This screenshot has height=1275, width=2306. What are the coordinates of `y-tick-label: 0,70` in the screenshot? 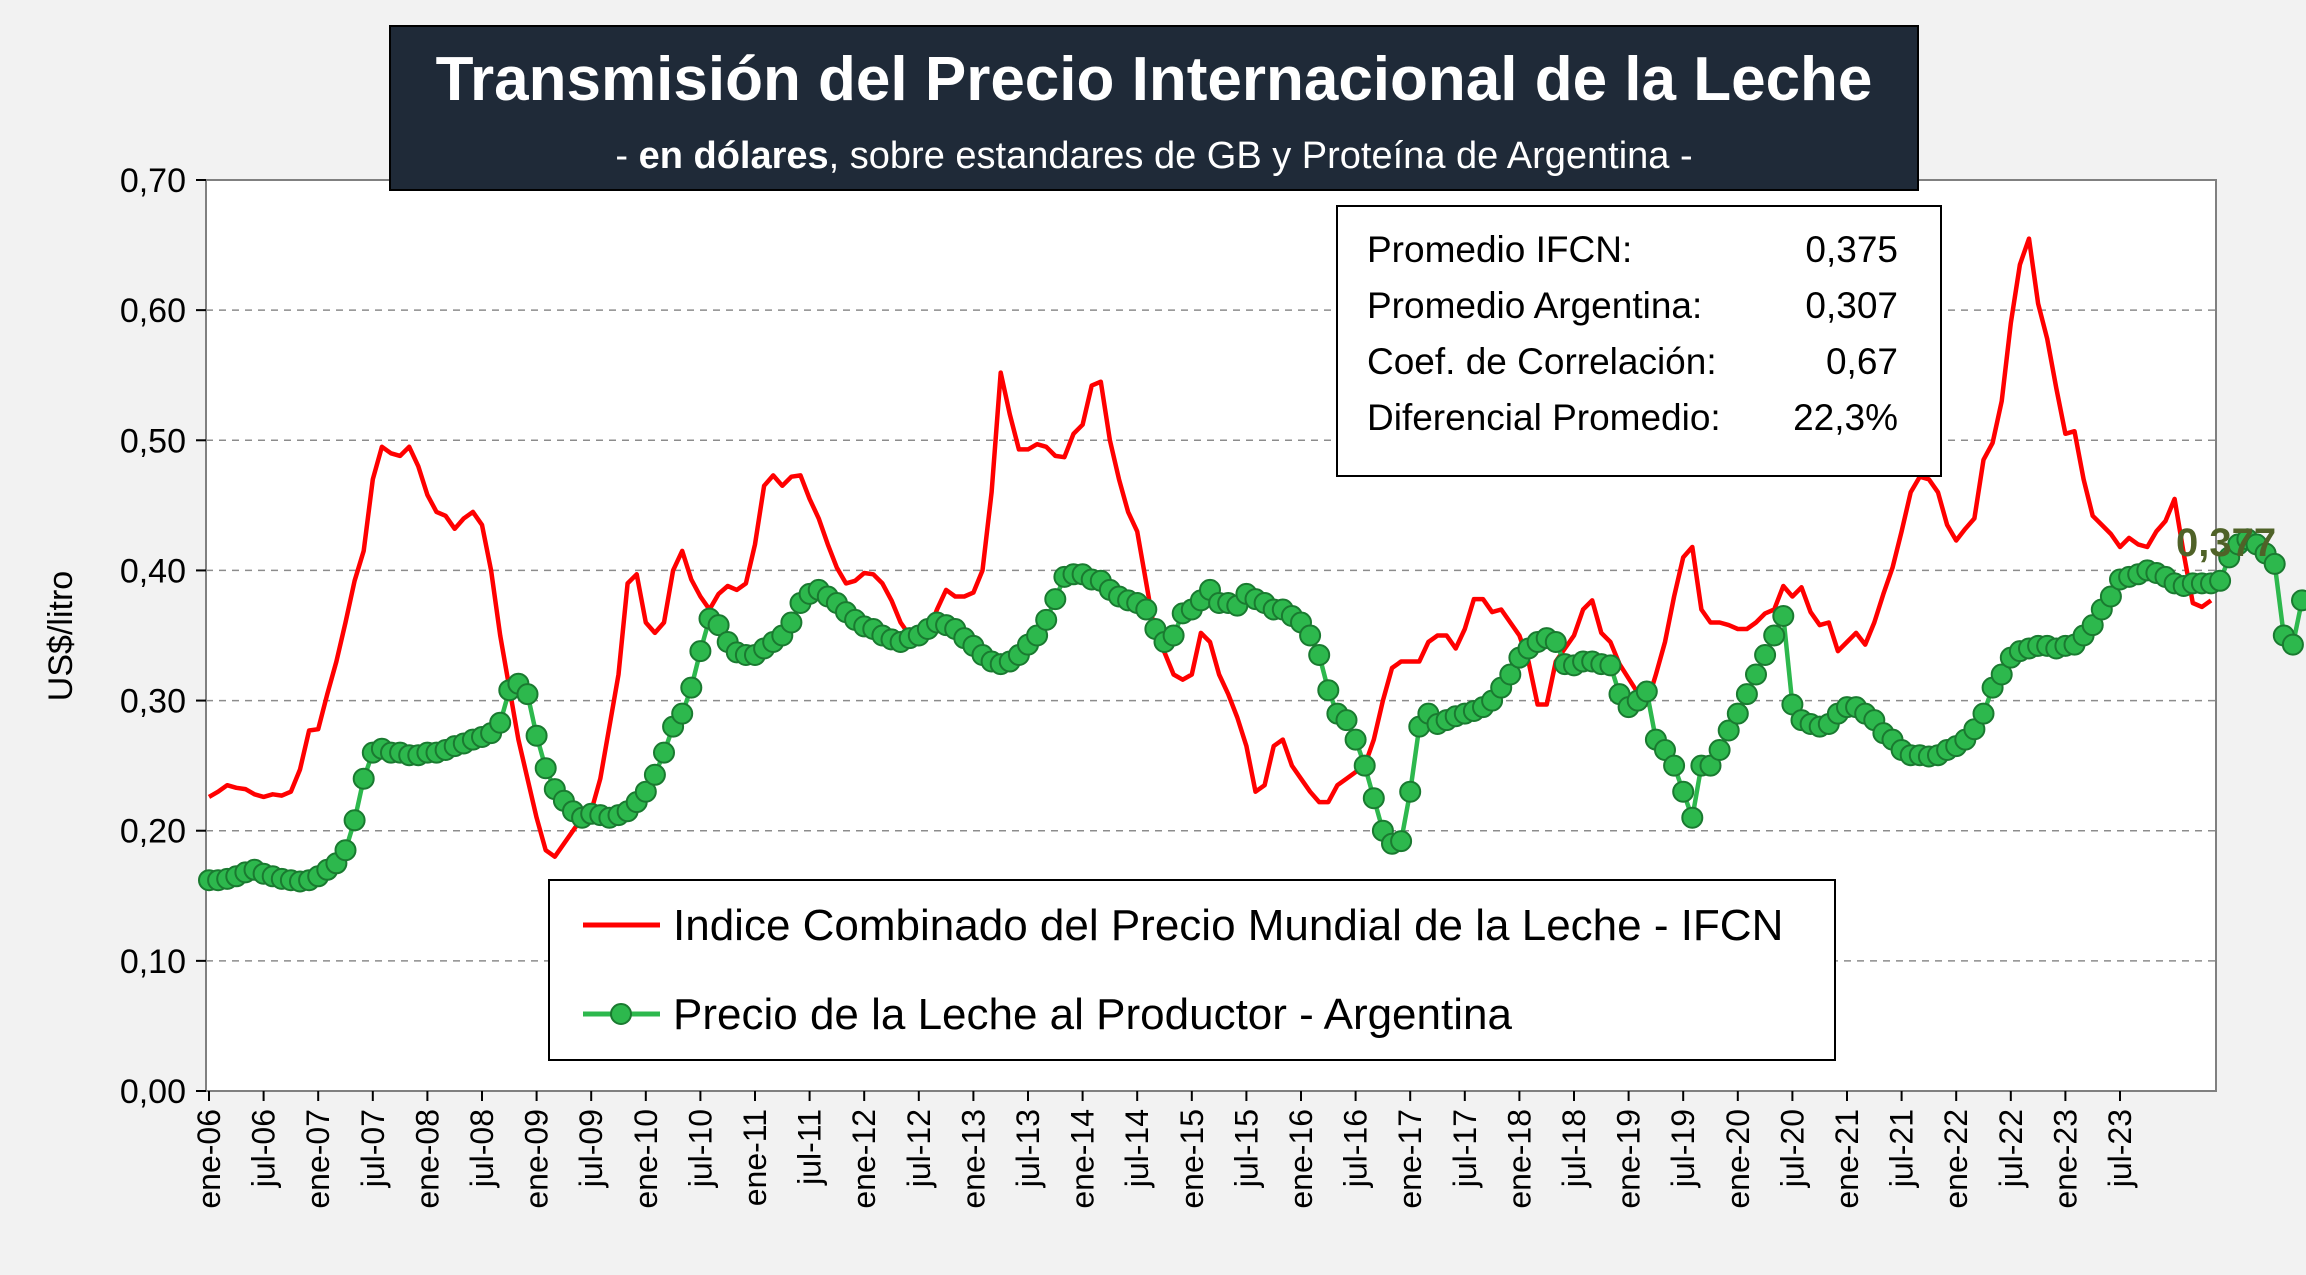 It's located at (153, 181).